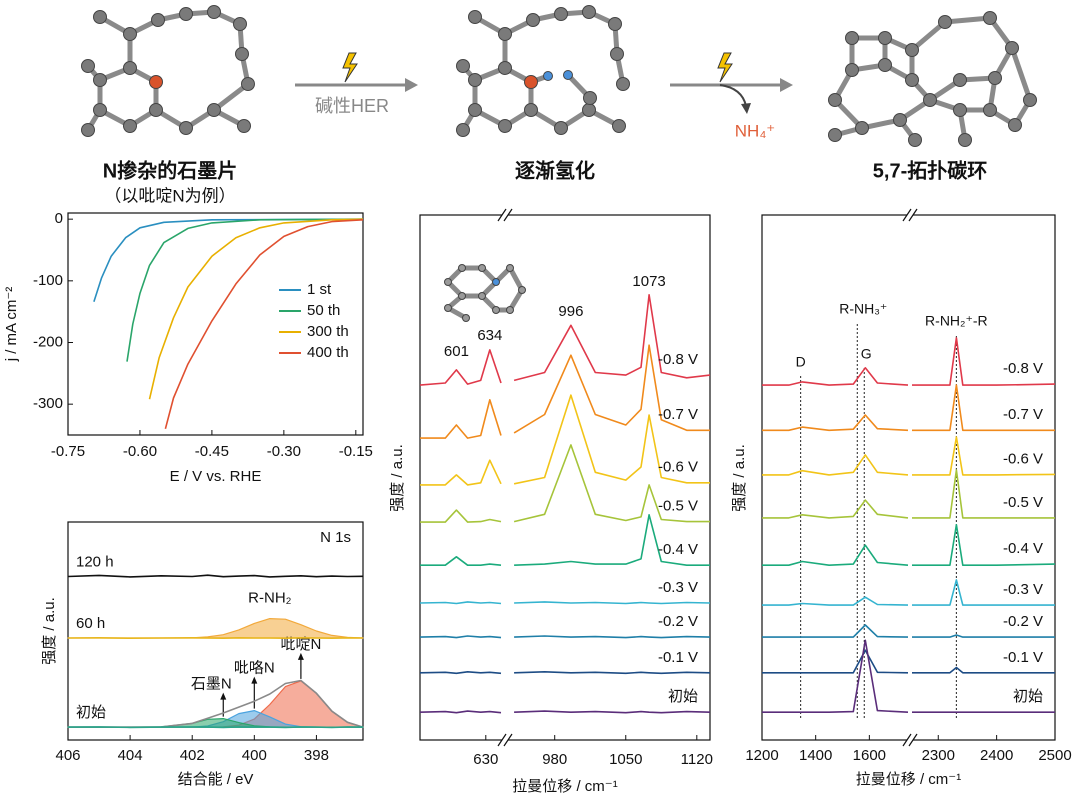 This screenshot has width=1078, height=798. Describe the element at coordinates (1023, 548) in the screenshot. I see `series-label: -0.4 V` at that location.